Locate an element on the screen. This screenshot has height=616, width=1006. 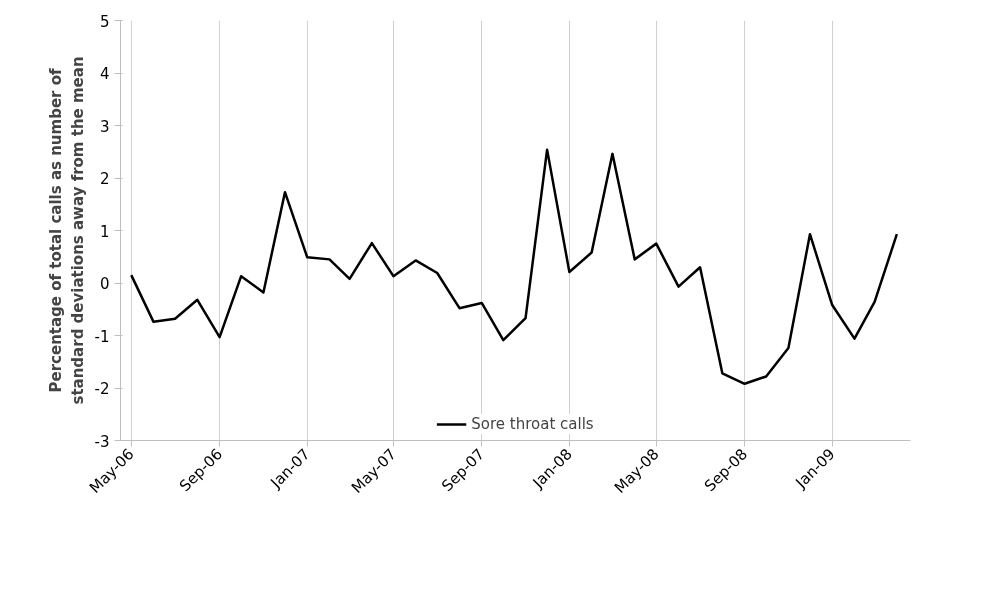
y-tick-label: 5 is located at coordinates (104, 21).